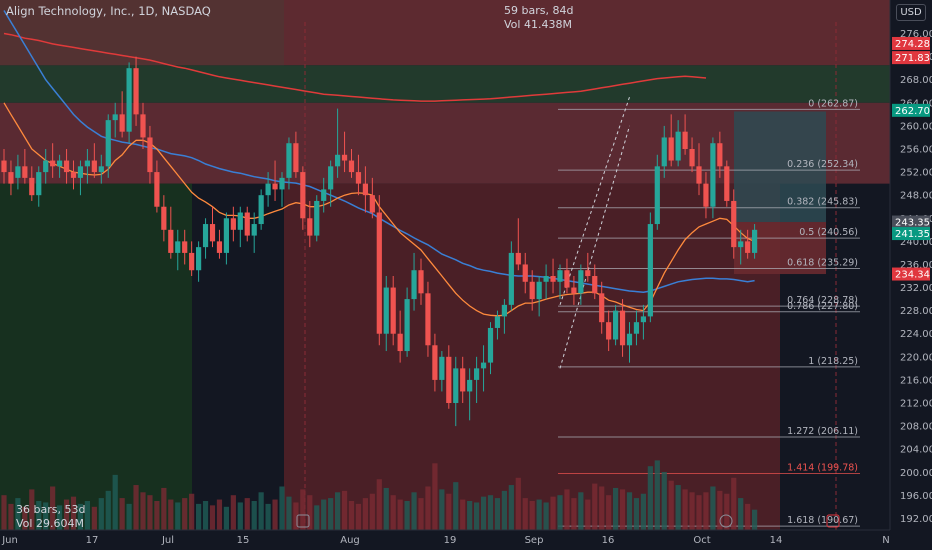 This screenshot has height=550, width=932. What do you see at coordinates (243, 540) in the screenshot?
I see `time-label-3: 15` at bounding box center [243, 540].